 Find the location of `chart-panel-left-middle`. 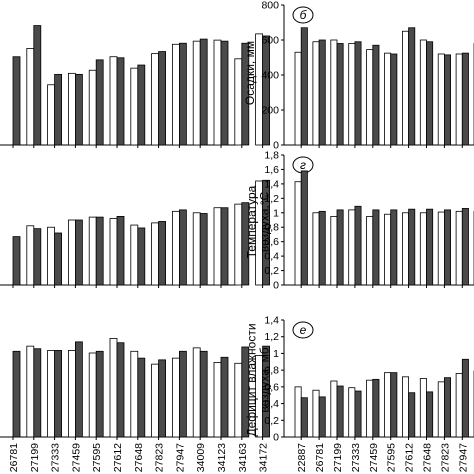

chart-panel-left-middle is located at coordinates (135, 233).